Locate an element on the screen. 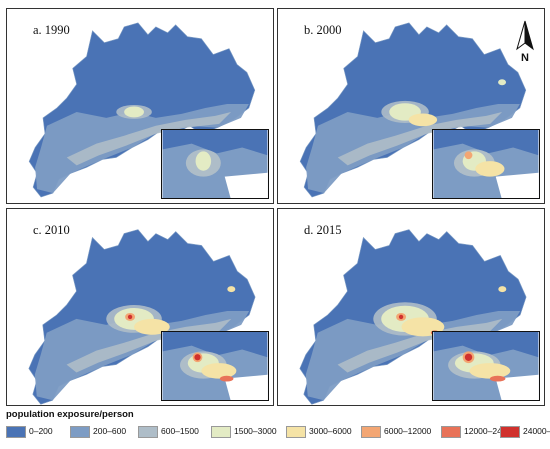 The width and height of the screenshot is (550, 449). legend-label: 24000–32000 is located at coordinates (536, 431).